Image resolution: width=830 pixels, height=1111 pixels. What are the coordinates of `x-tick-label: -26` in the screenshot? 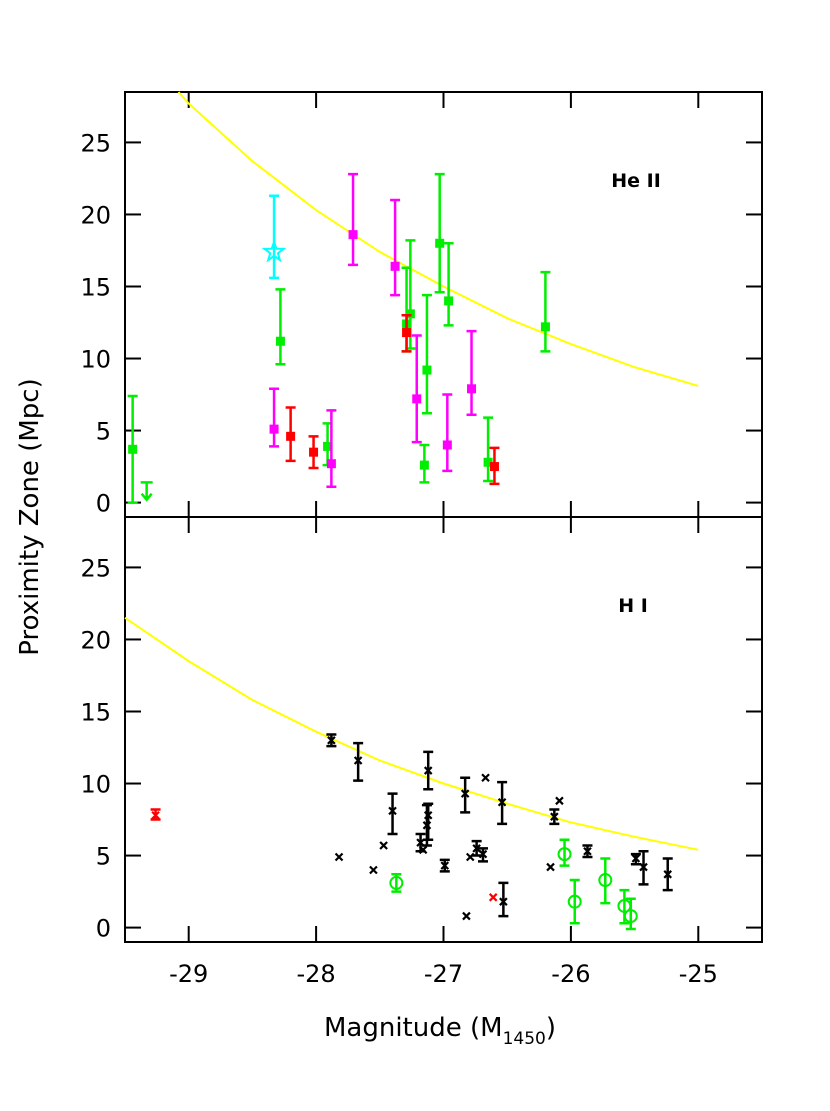 It's located at (570, 974).